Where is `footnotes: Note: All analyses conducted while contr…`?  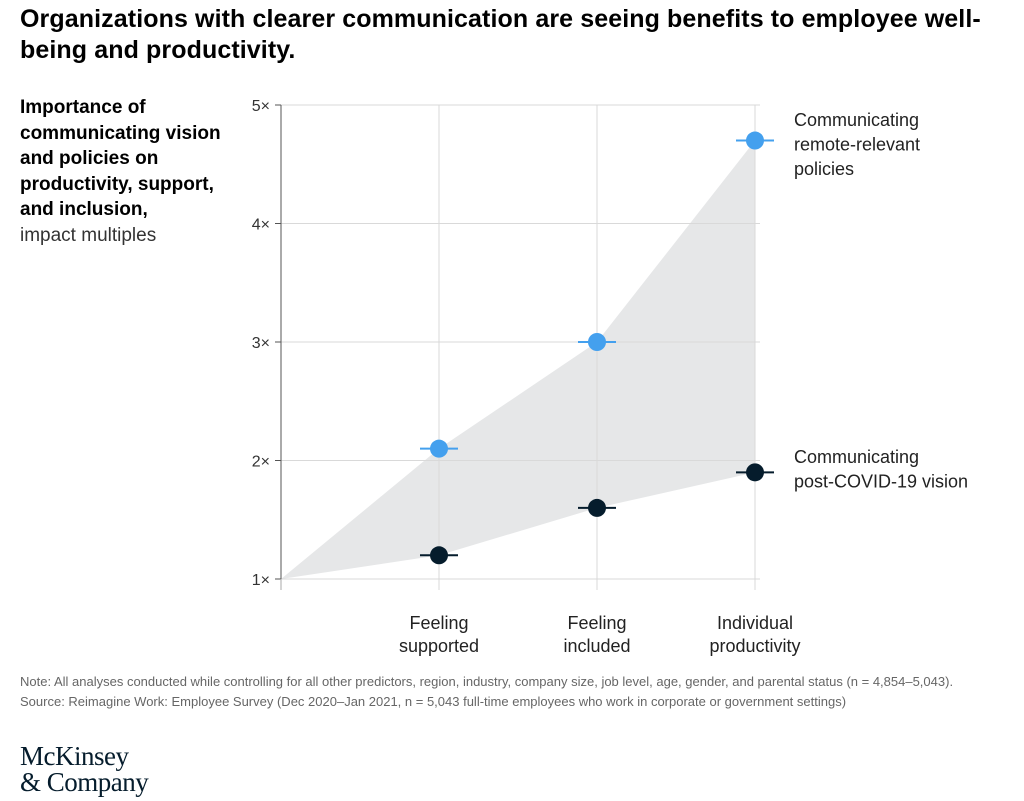 footnotes: Note: All analyses conducted while contr… is located at coordinates (520, 692).